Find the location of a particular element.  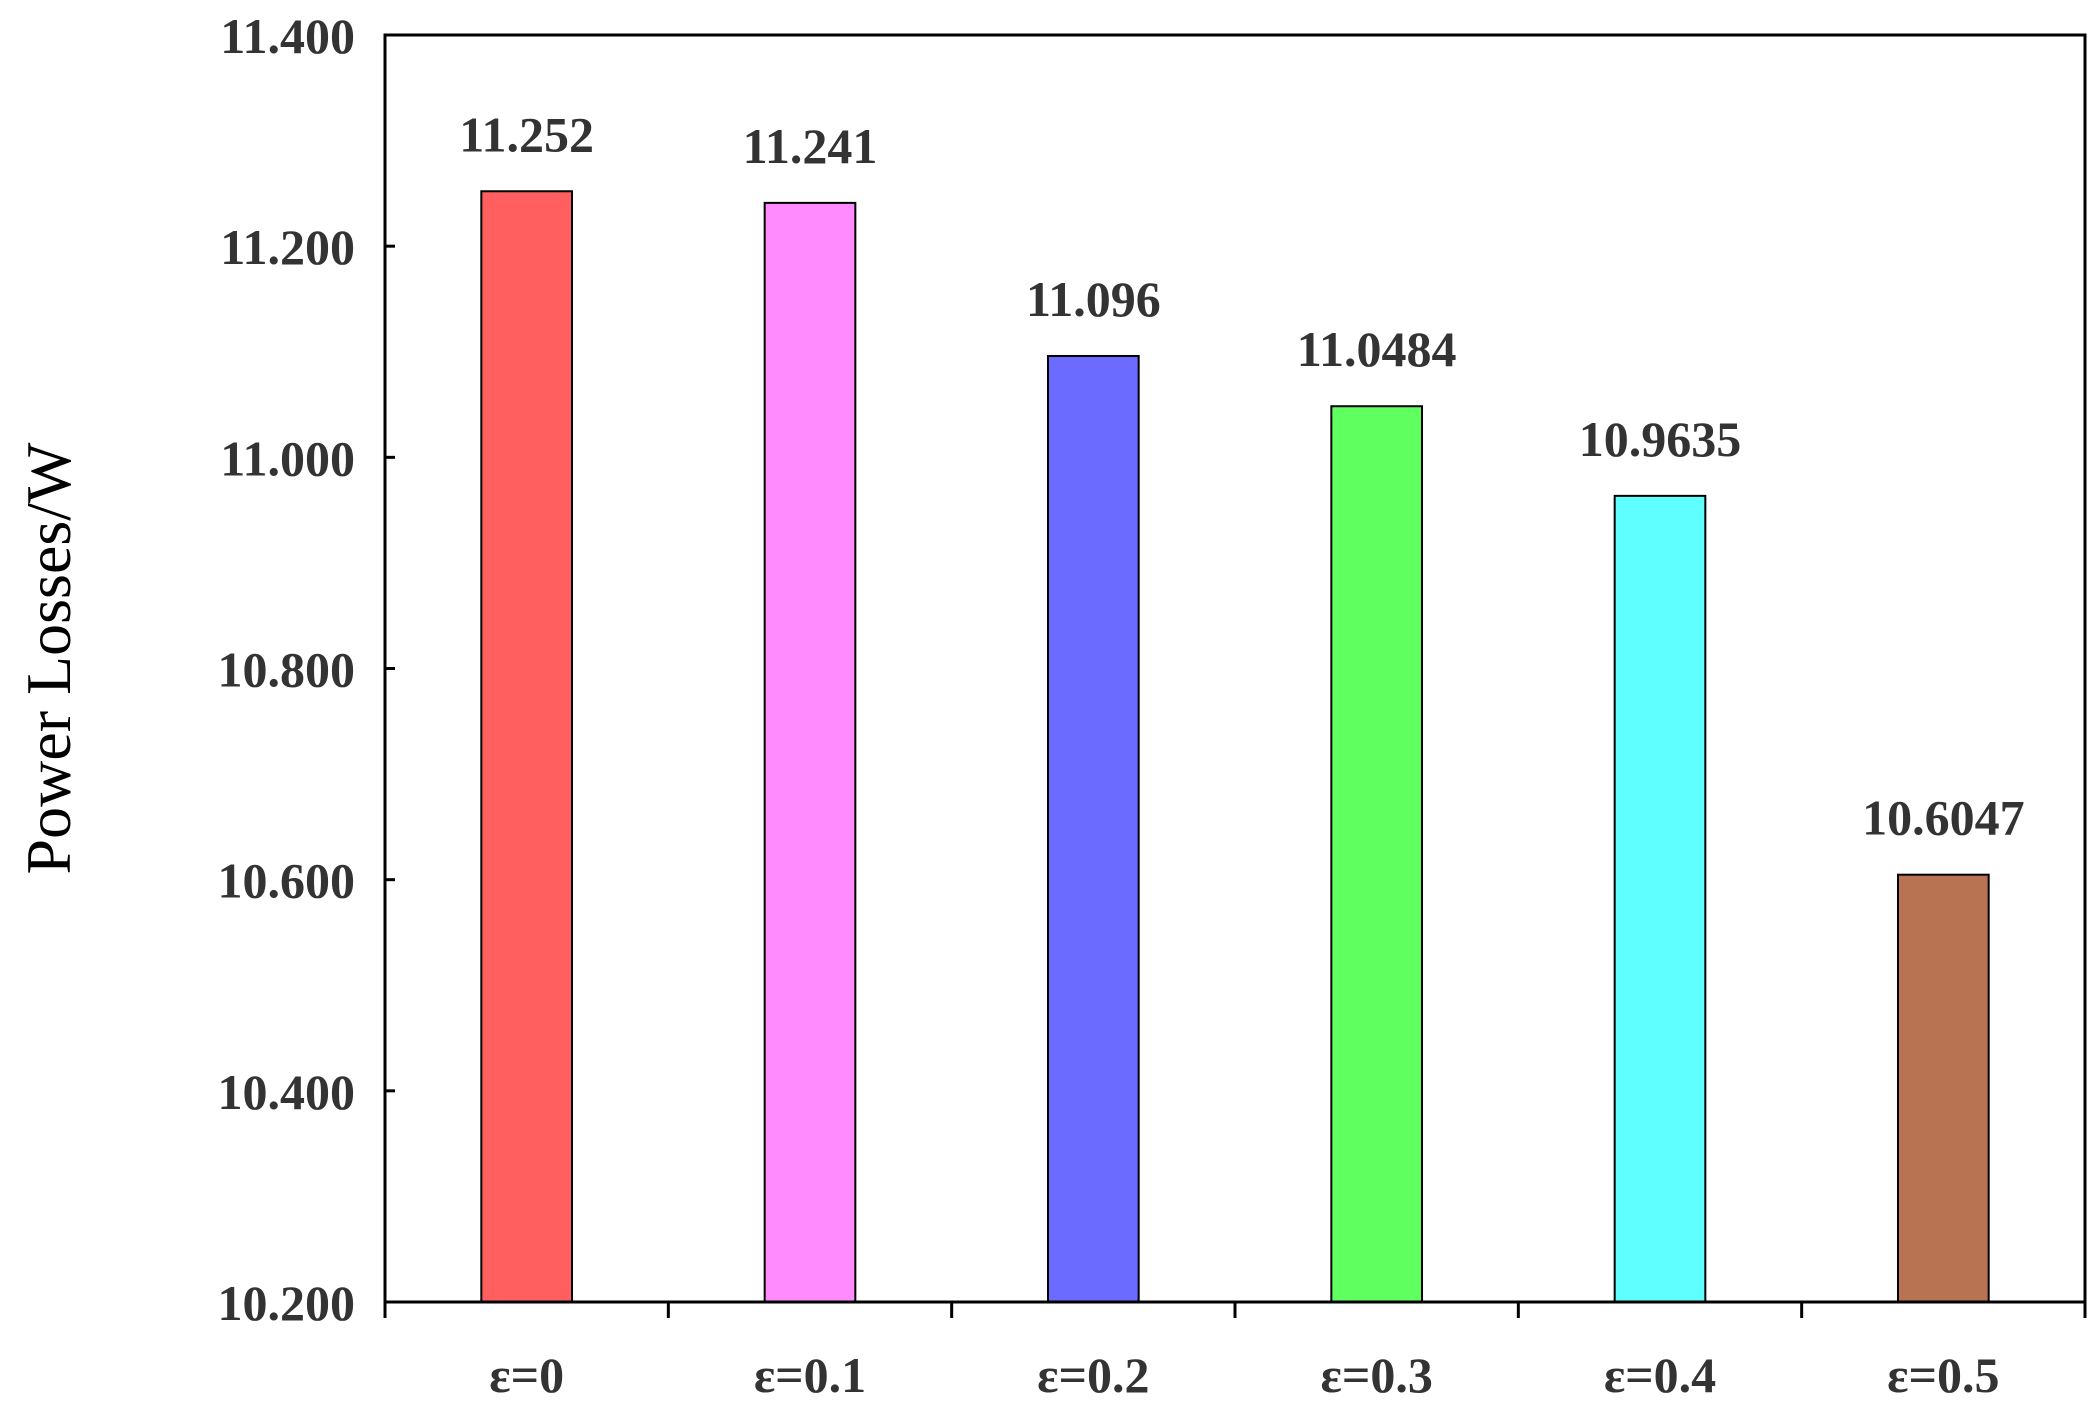

y-tick-label: 11.000 is located at coordinates (287, 458).